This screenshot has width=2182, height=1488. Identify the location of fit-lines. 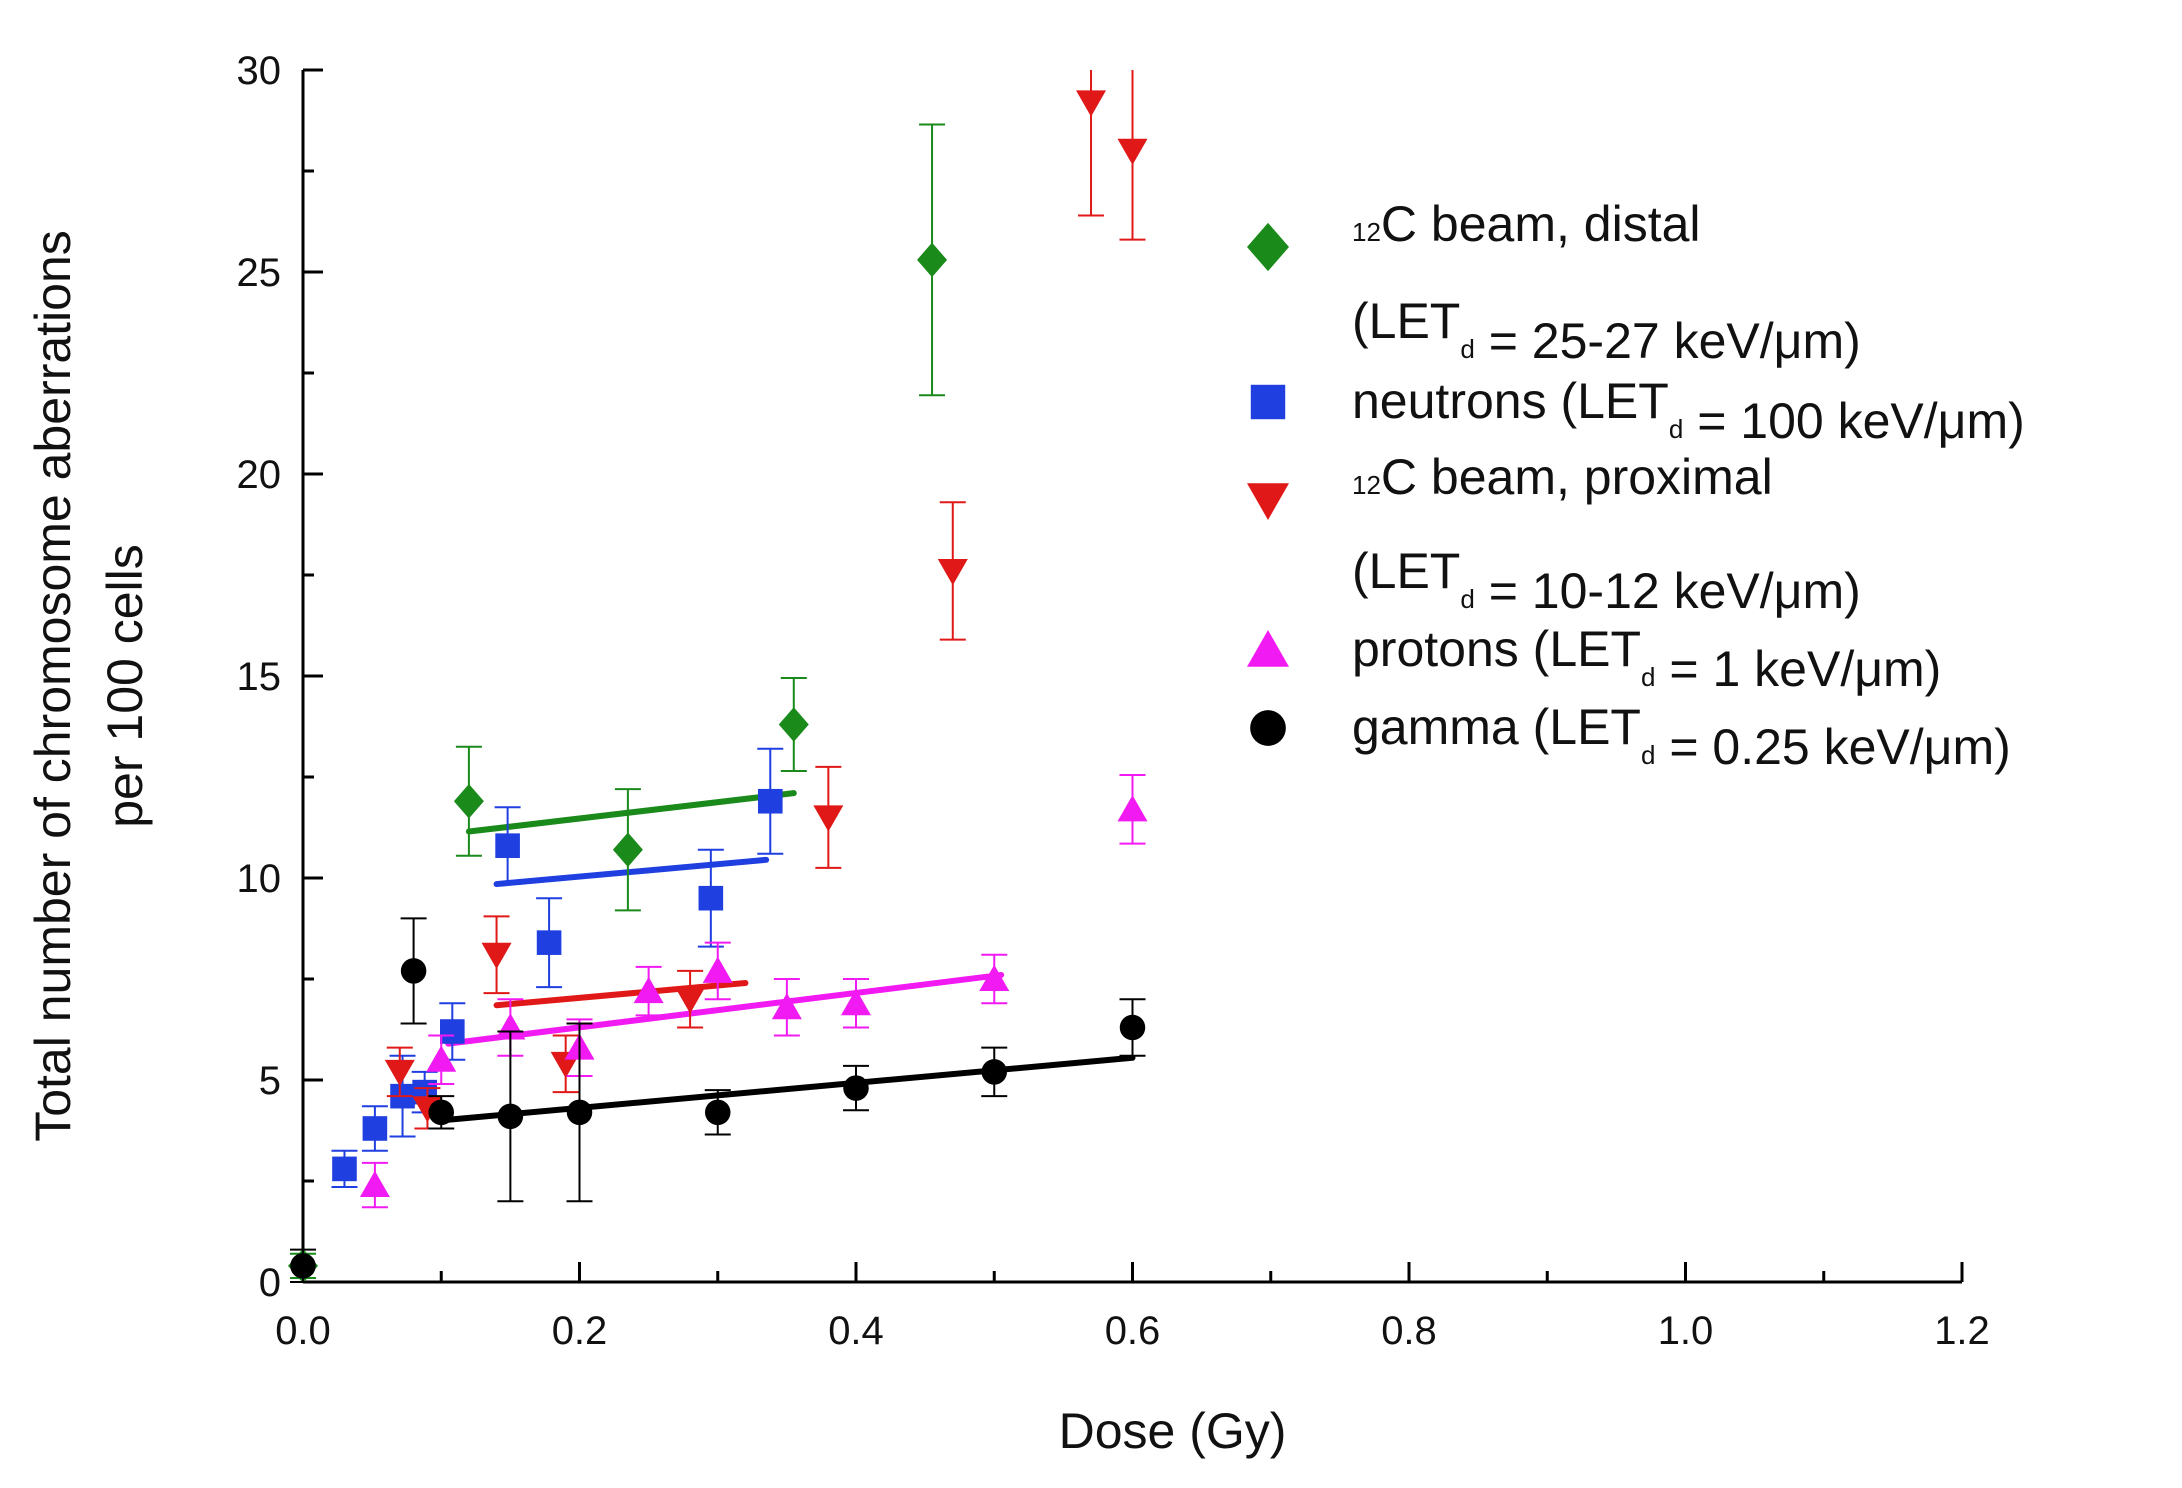
(787, 957).